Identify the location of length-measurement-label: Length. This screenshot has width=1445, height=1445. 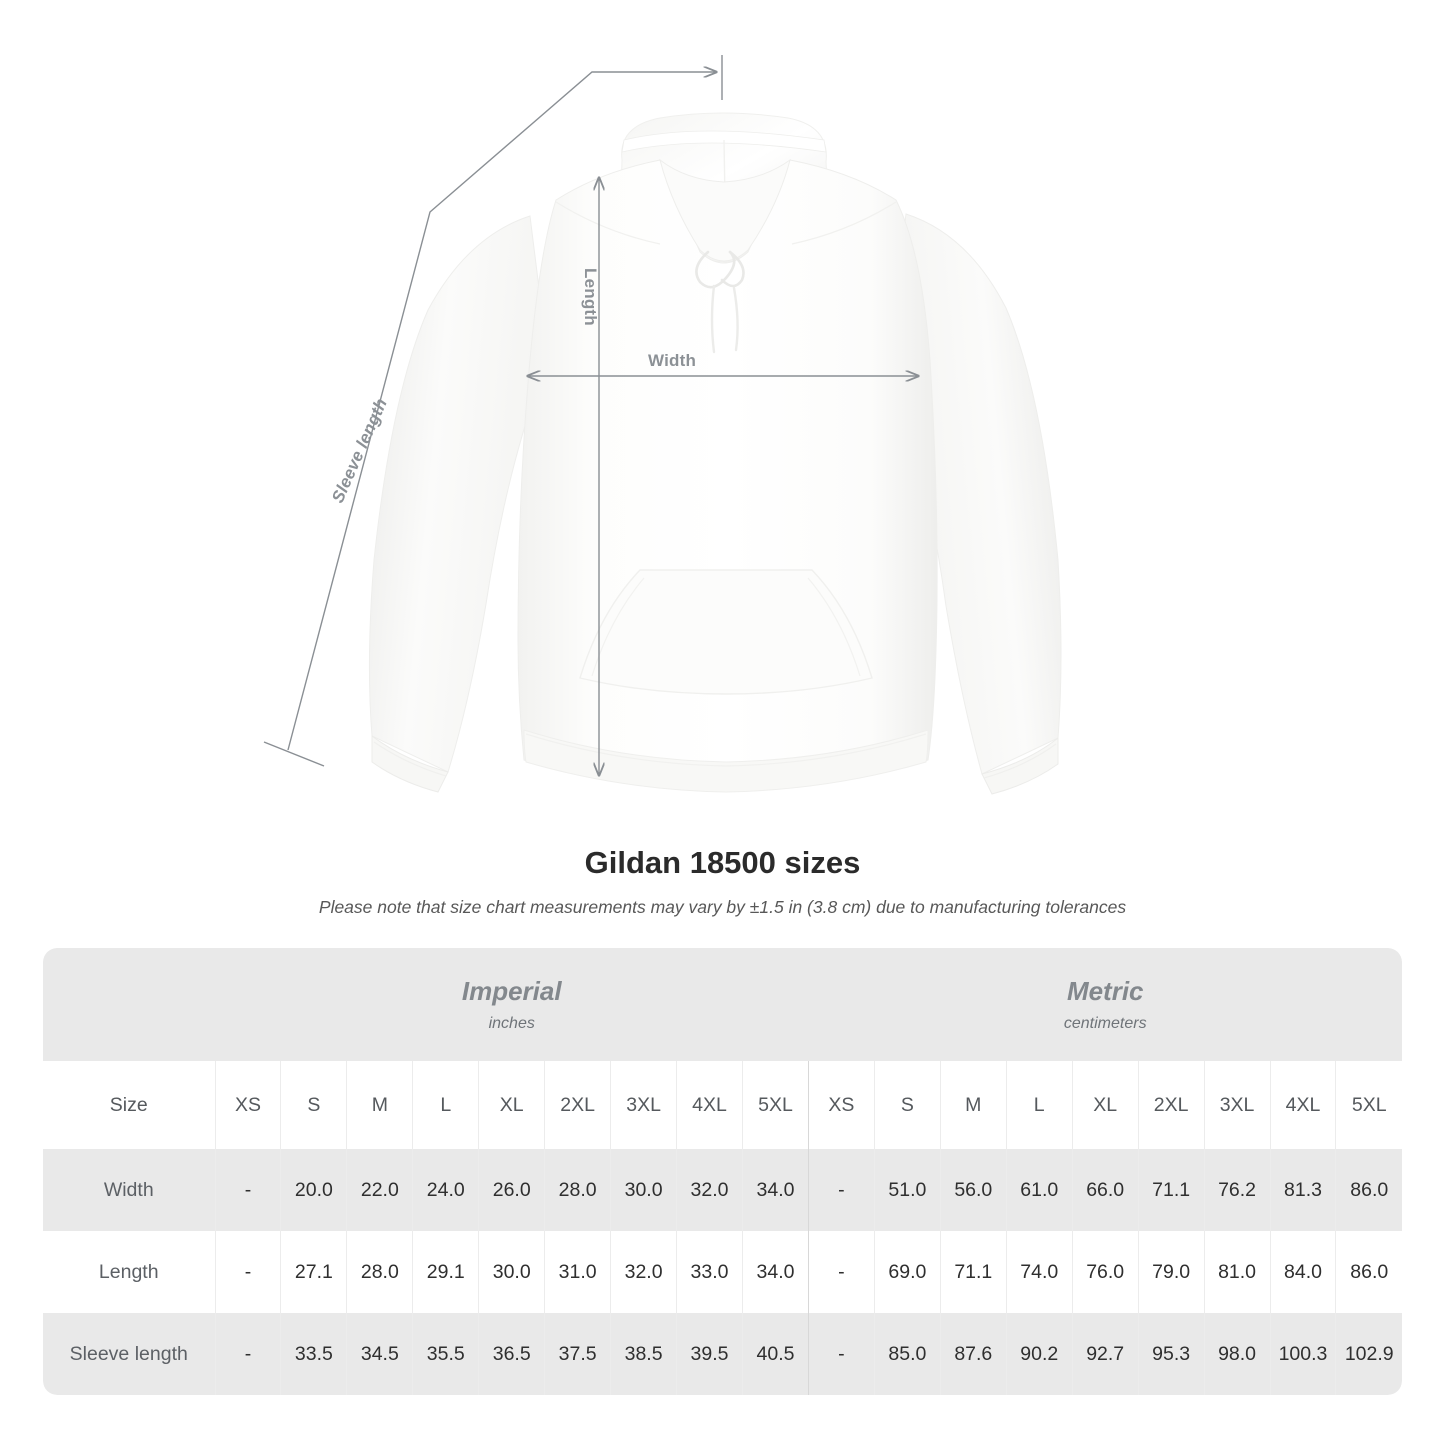
(590, 297).